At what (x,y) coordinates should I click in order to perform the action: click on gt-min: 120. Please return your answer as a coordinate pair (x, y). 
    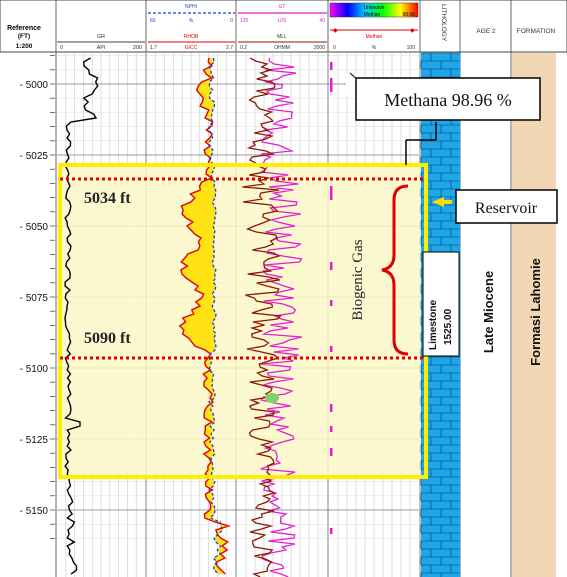
    Looking at the image, I should click on (244, 21).